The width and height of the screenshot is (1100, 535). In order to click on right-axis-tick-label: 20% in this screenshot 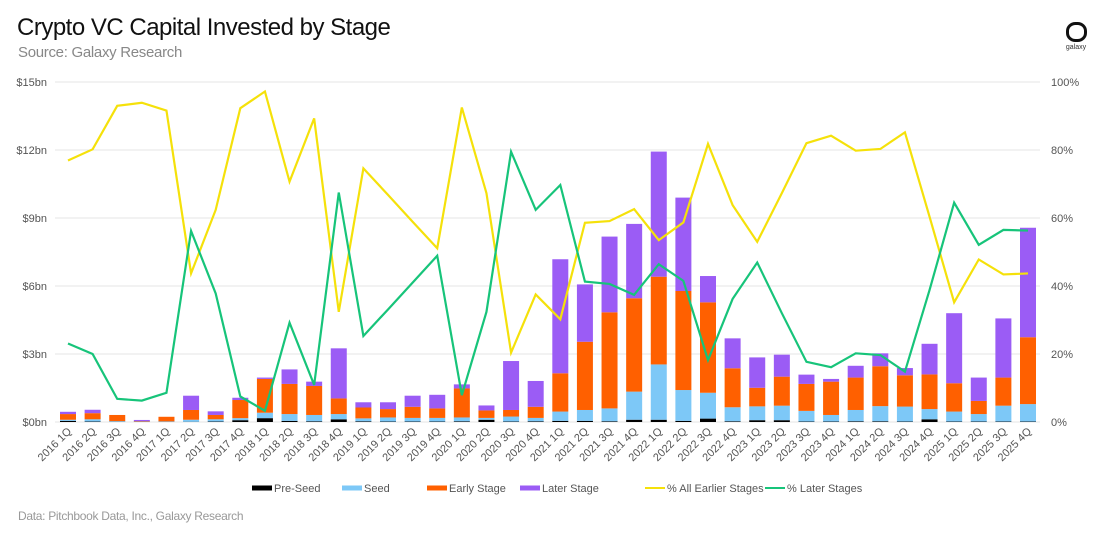, I will do `click(1062, 355)`.